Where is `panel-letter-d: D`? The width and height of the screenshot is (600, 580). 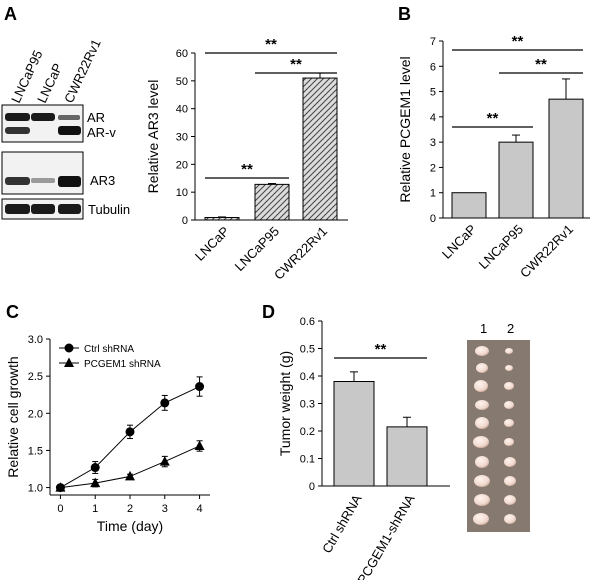
panel-letter-d: D is located at coordinates (268, 312).